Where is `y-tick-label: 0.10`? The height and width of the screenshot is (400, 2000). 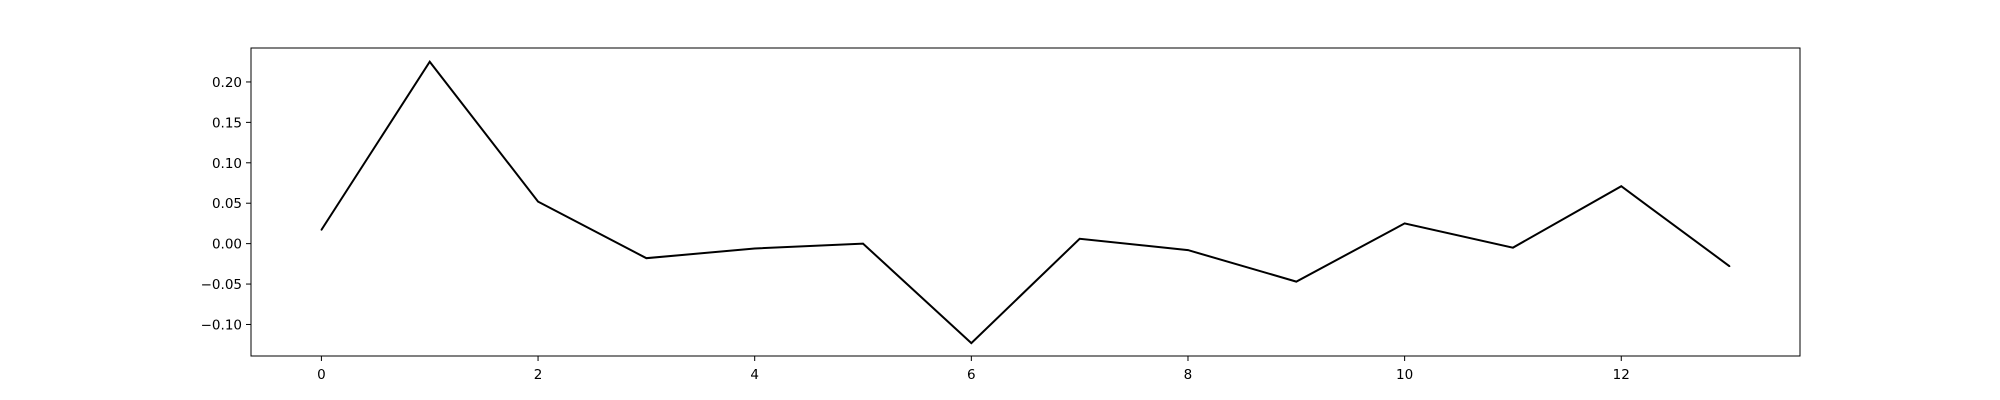
y-tick-label: 0.10 is located at coordinates (227, 164).